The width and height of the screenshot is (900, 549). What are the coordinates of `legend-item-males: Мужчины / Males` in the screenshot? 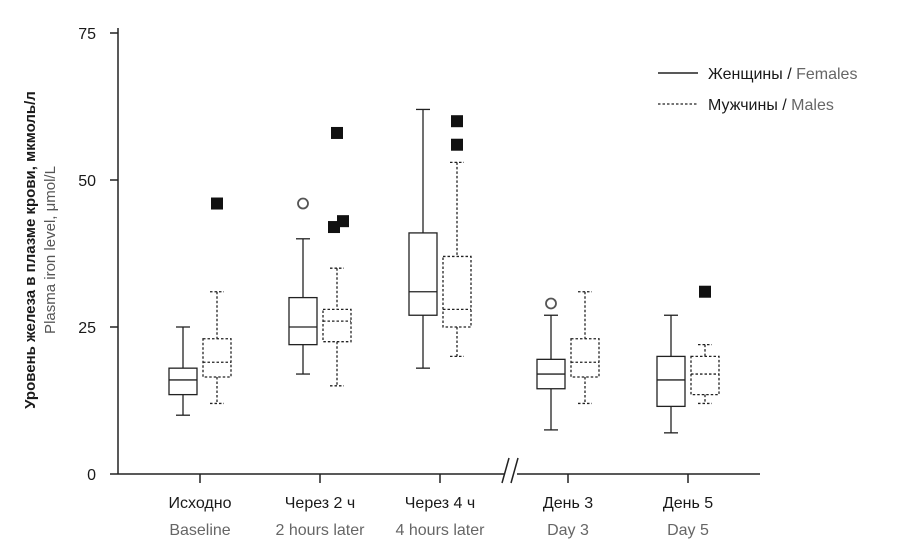 It's located at (746, 105).